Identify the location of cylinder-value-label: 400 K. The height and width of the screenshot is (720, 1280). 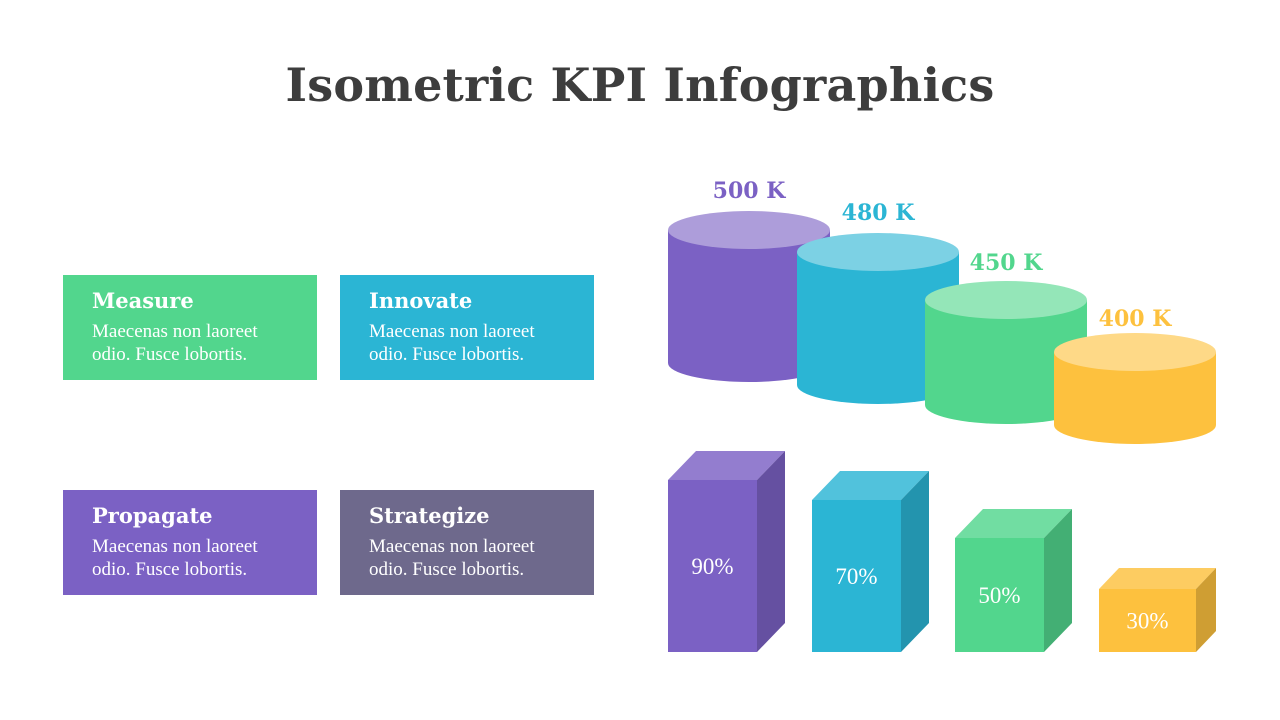
(1136, 319).